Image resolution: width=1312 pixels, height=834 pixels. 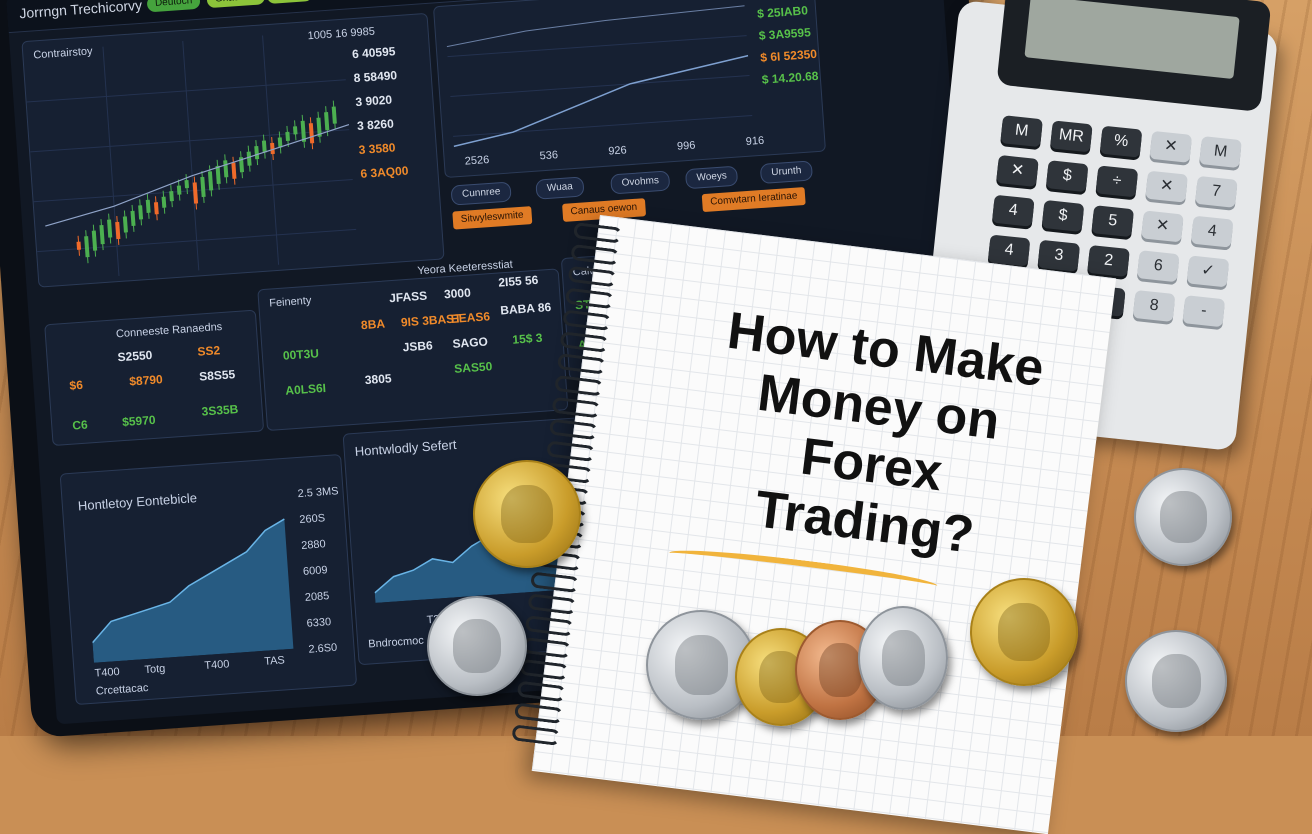 I want to click on lower-chart-title: Hontletoy Eontebicle, so click(x=137, y=502).